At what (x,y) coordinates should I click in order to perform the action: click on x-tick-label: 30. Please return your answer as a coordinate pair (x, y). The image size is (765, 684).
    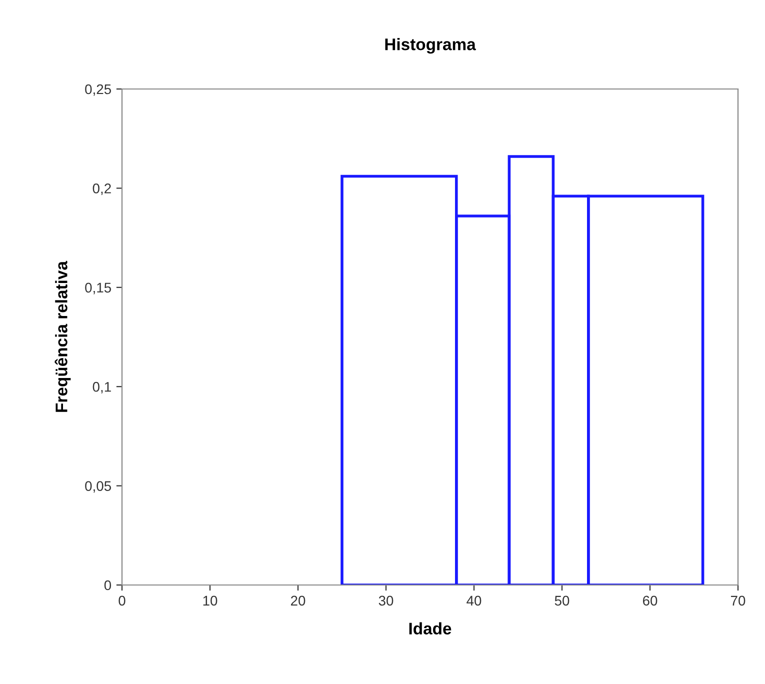
    Looking at the image, I should click on (386, 601).